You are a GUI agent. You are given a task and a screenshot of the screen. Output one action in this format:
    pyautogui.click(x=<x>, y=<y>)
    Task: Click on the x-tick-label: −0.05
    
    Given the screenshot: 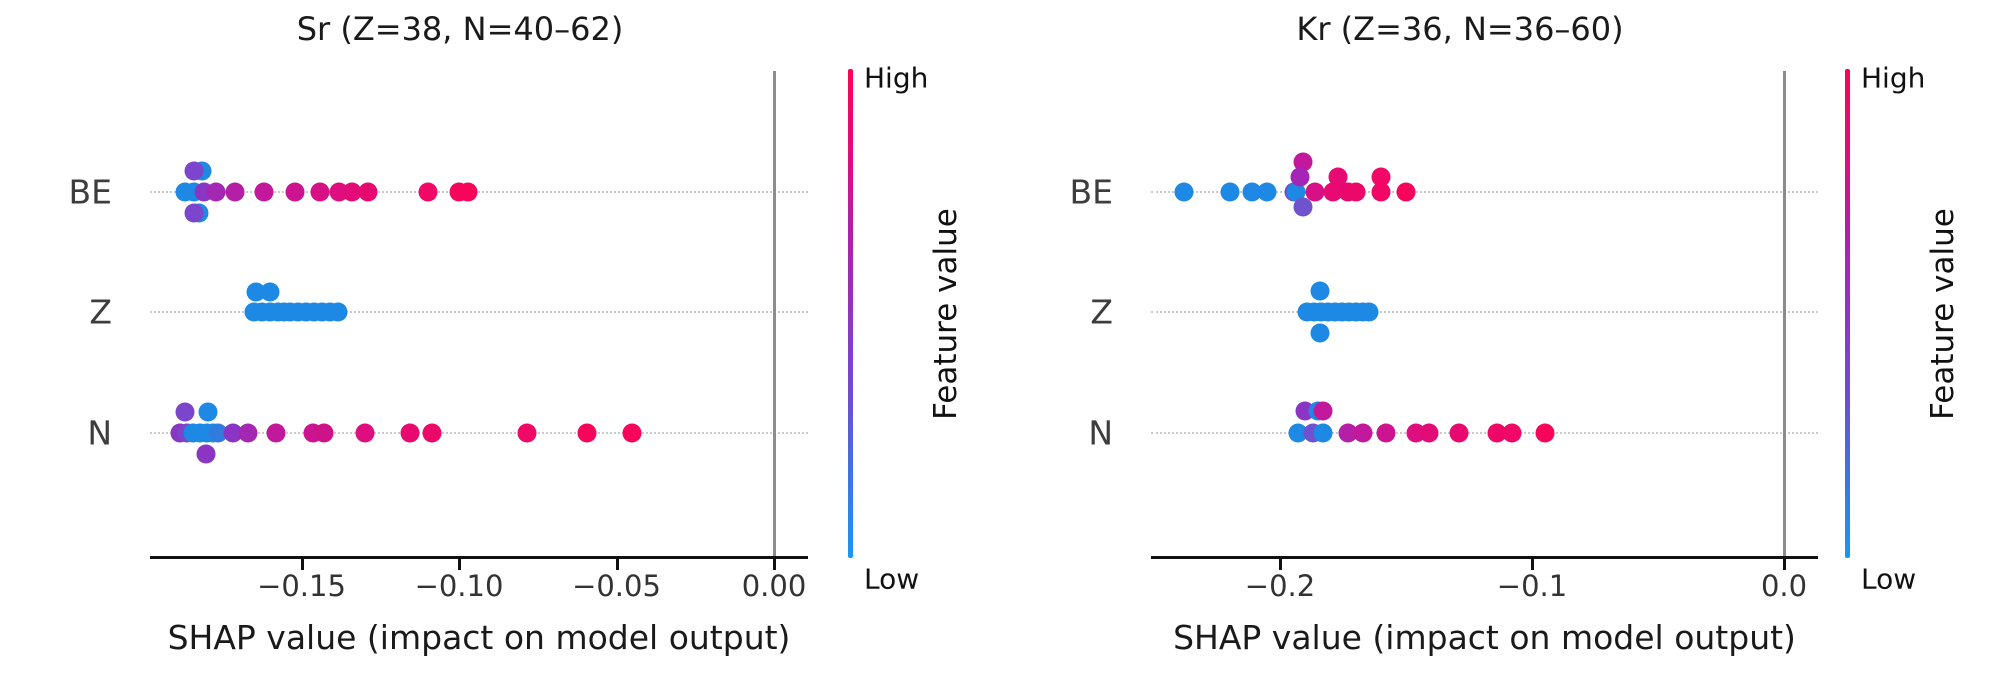 What is the action you would take?
    pyautogui.click(x=616, y=586)
    